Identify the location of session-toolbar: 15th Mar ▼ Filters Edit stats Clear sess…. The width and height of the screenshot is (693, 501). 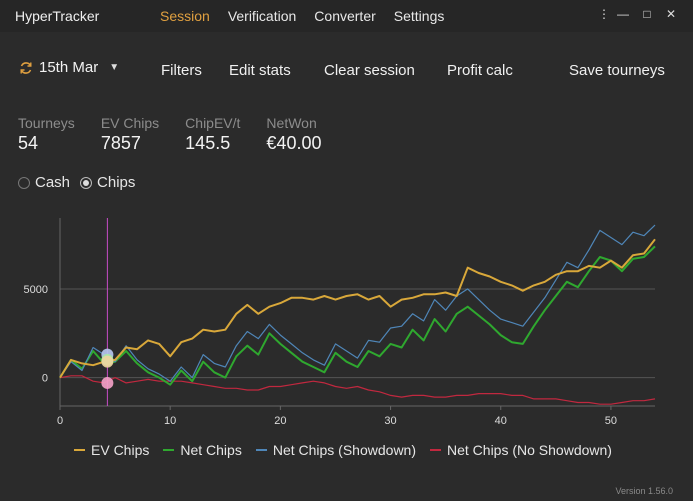
(346, 71).